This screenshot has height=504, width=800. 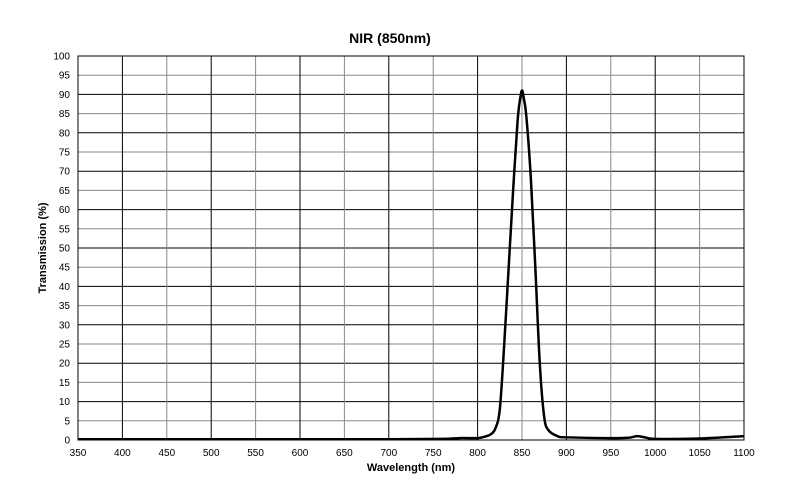 What do you see at coordinates (65, 325) in the screenshot?
I see `y-tick-label: 30` at bounding box center [65, 325].